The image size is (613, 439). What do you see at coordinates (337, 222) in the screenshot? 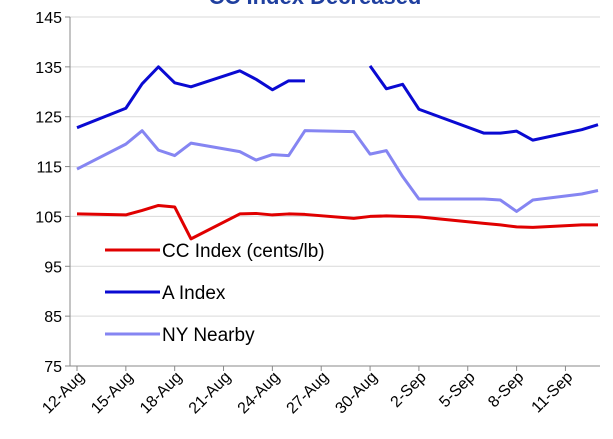
I see `series-line` at bounding box center [337, 222].